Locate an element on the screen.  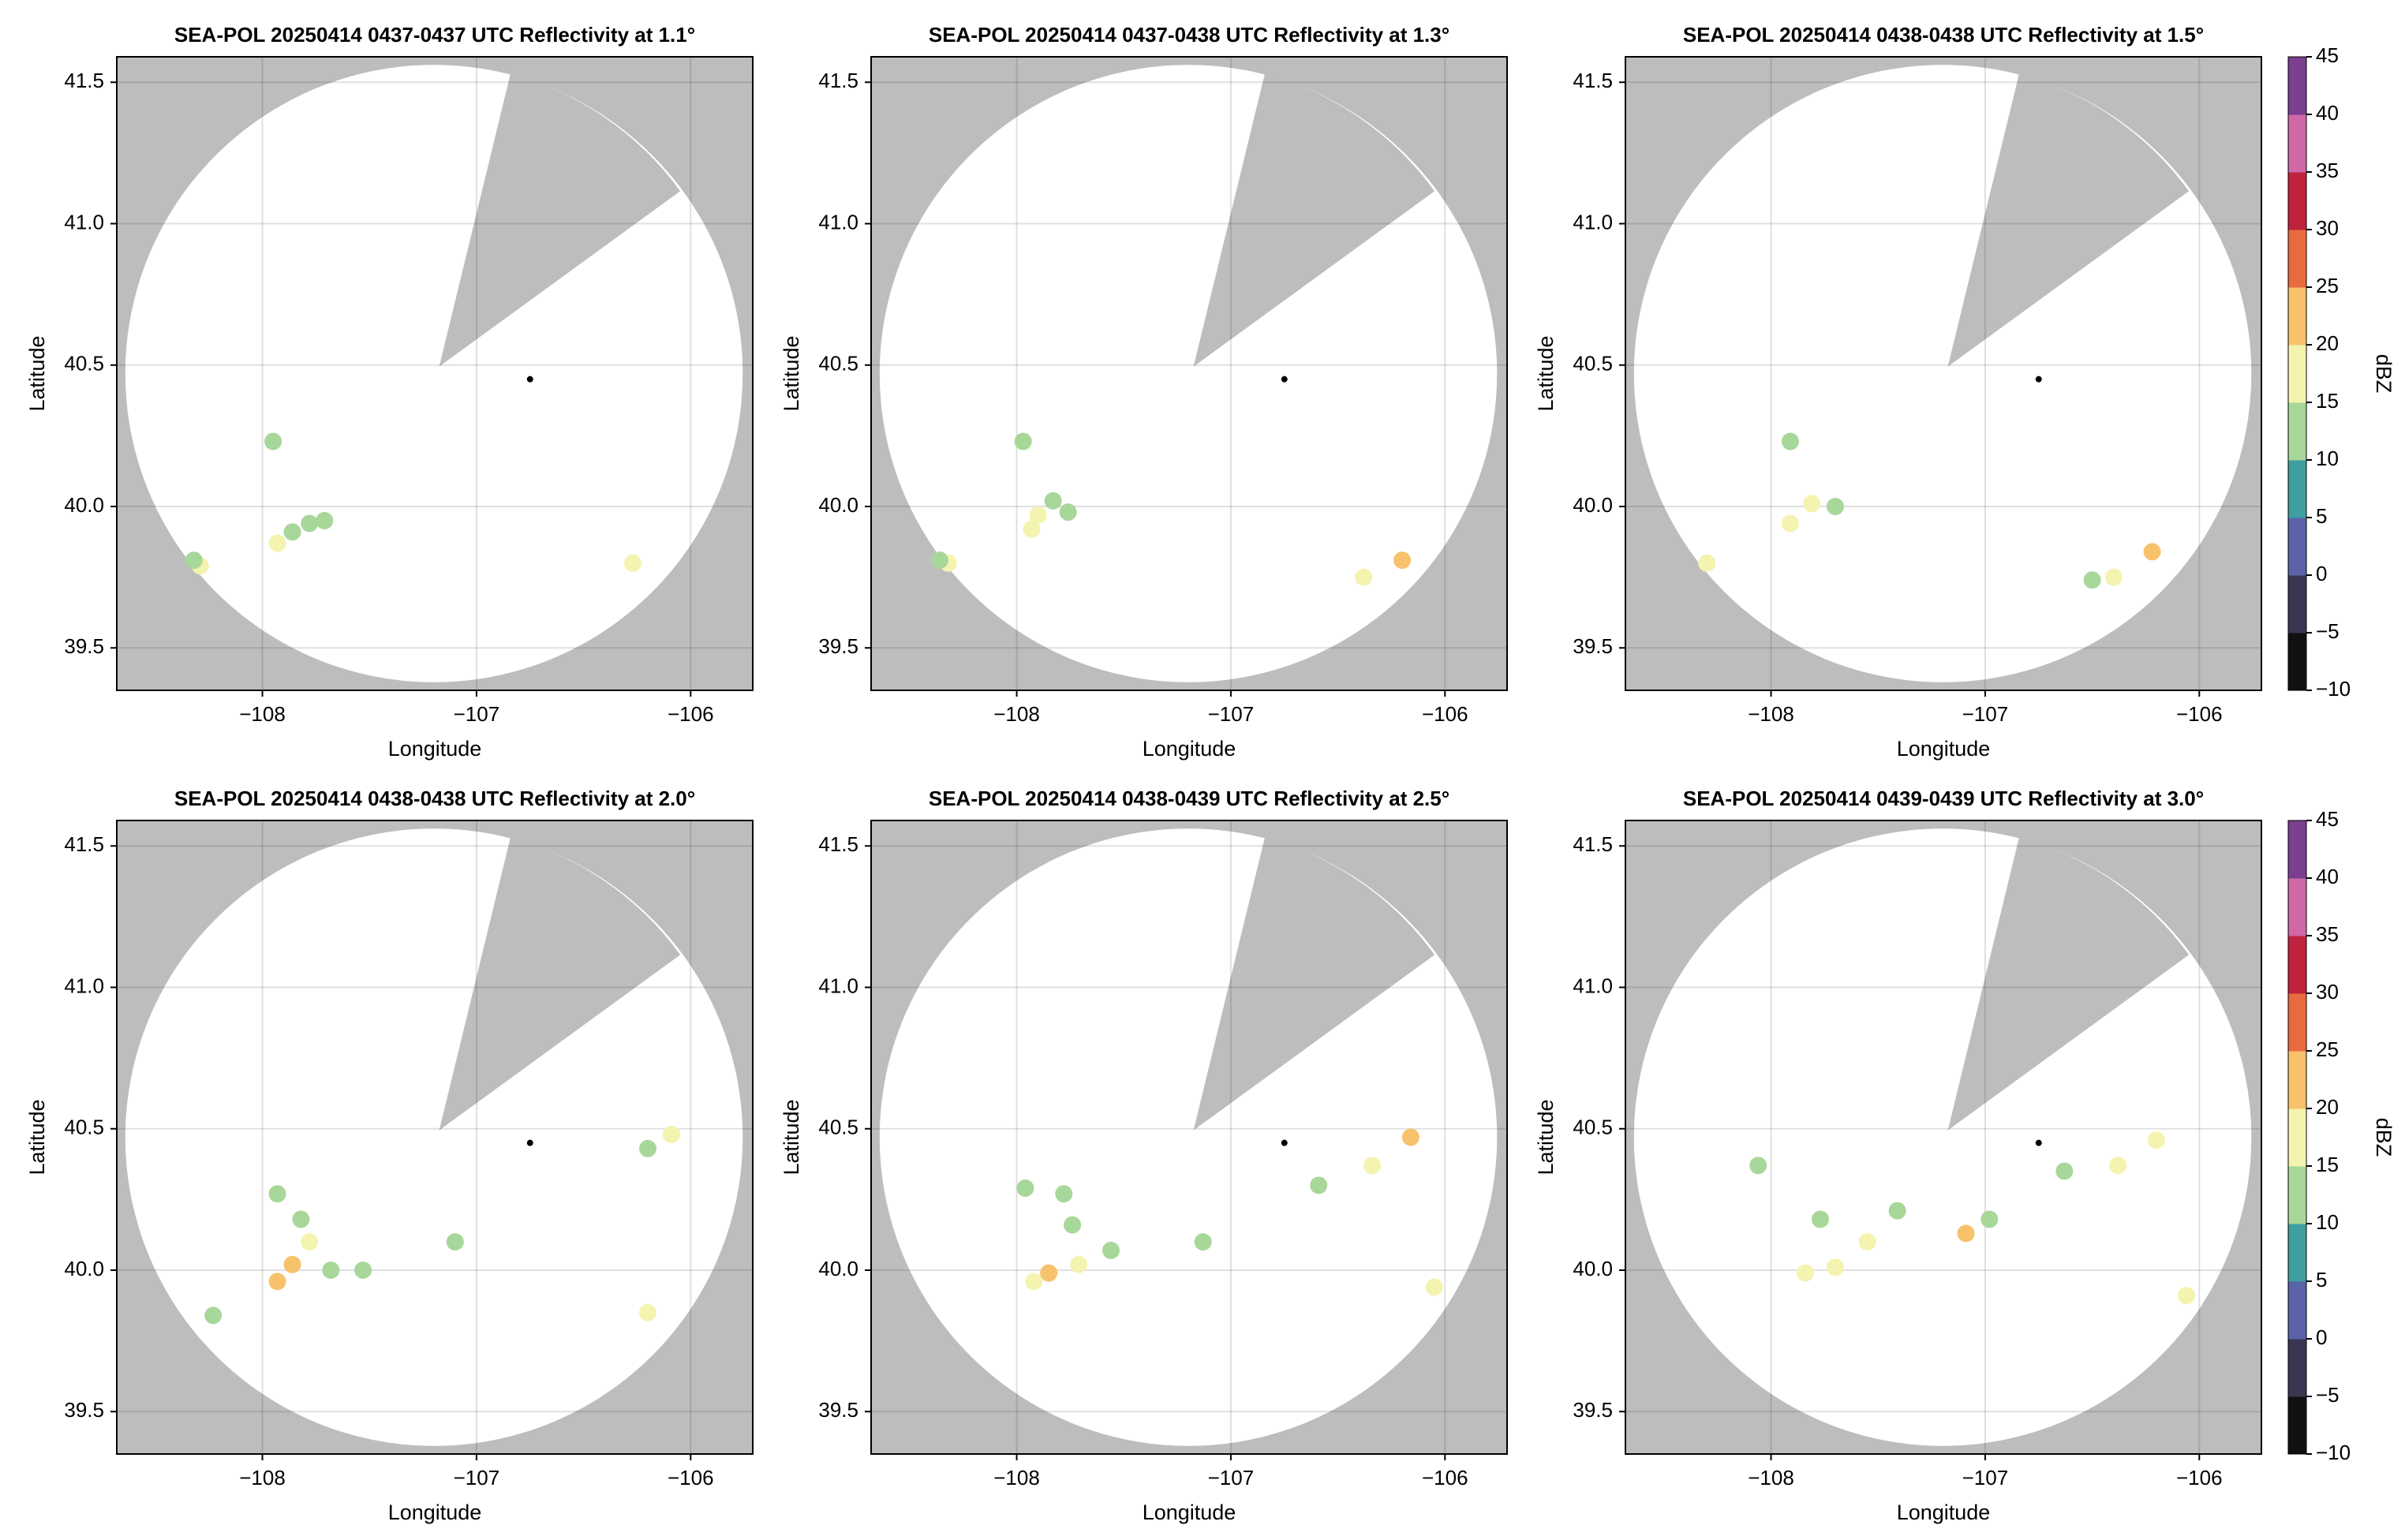
colorbar-tick-label: −10 is located at coordinates (2334, 1452).